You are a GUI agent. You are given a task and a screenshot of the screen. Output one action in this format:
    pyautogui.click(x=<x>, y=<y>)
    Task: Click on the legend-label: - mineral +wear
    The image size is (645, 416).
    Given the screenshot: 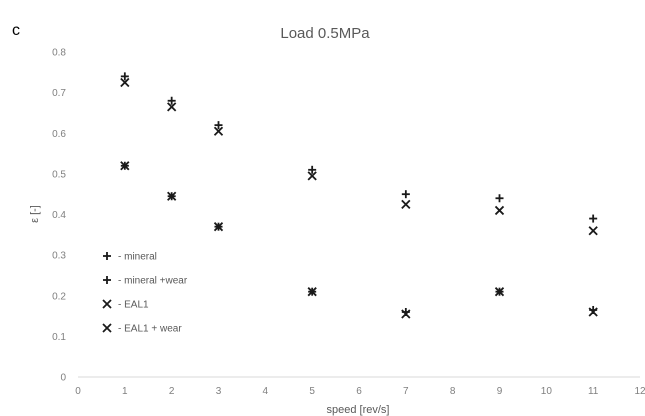 What is the action you would take?
    pyautogui.click(x=153, y=281)
    